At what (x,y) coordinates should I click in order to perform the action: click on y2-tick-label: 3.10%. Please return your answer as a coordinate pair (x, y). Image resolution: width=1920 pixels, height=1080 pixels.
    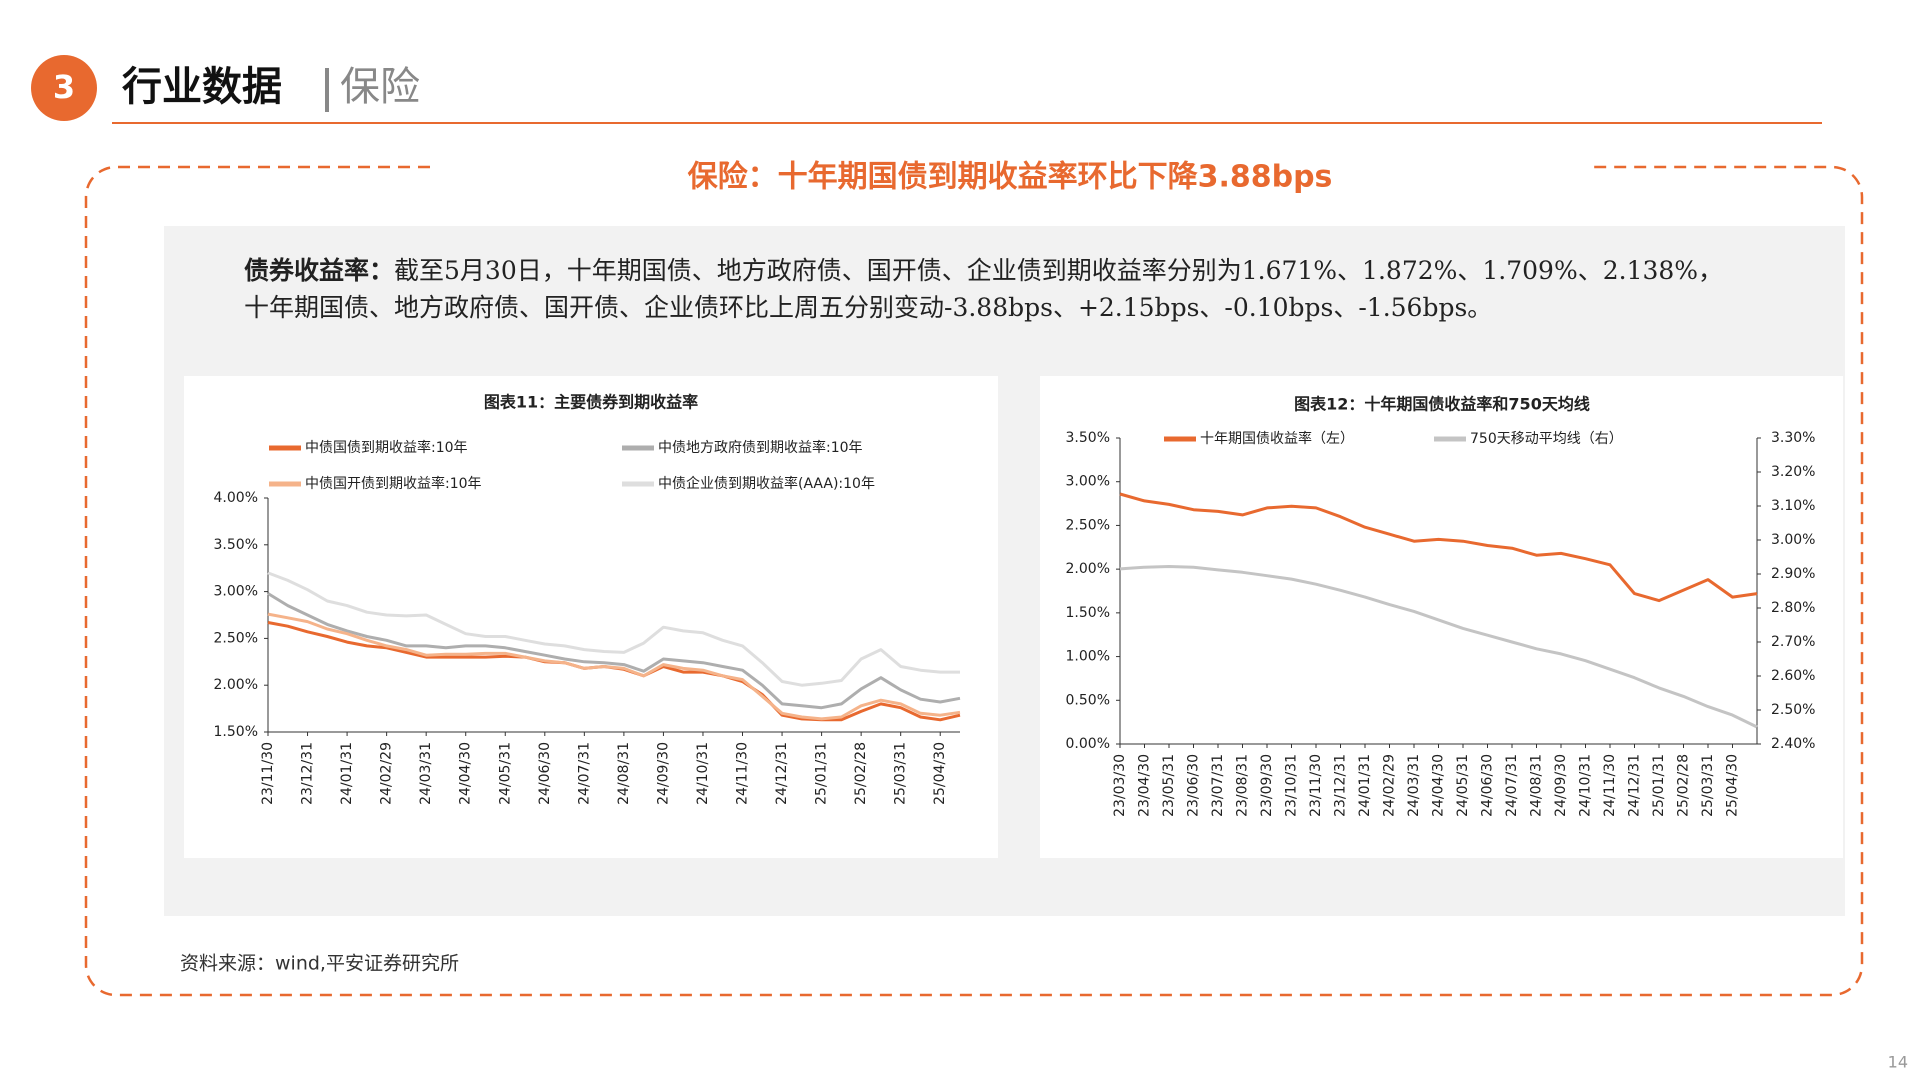
    Looking at the image, I should click on (1793, 506).